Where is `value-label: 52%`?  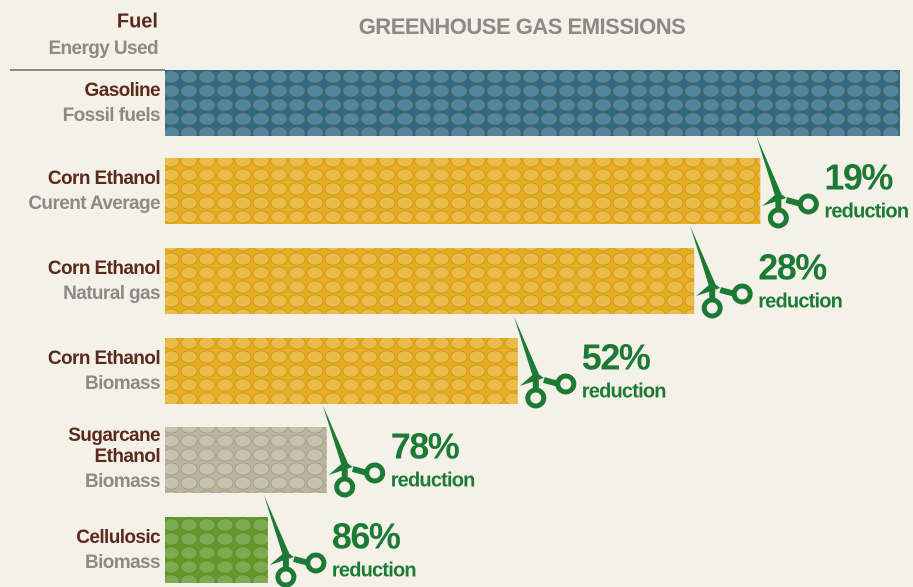 value-label: 52% is located at coordinates (616, 357).